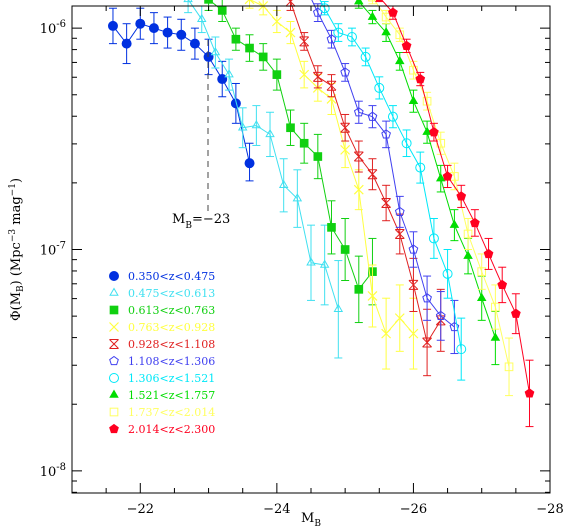  What do you see at coordinates (549, 509) in the screenshot?
I see `x-tick-label: −28` at bounding box center [549, 509].